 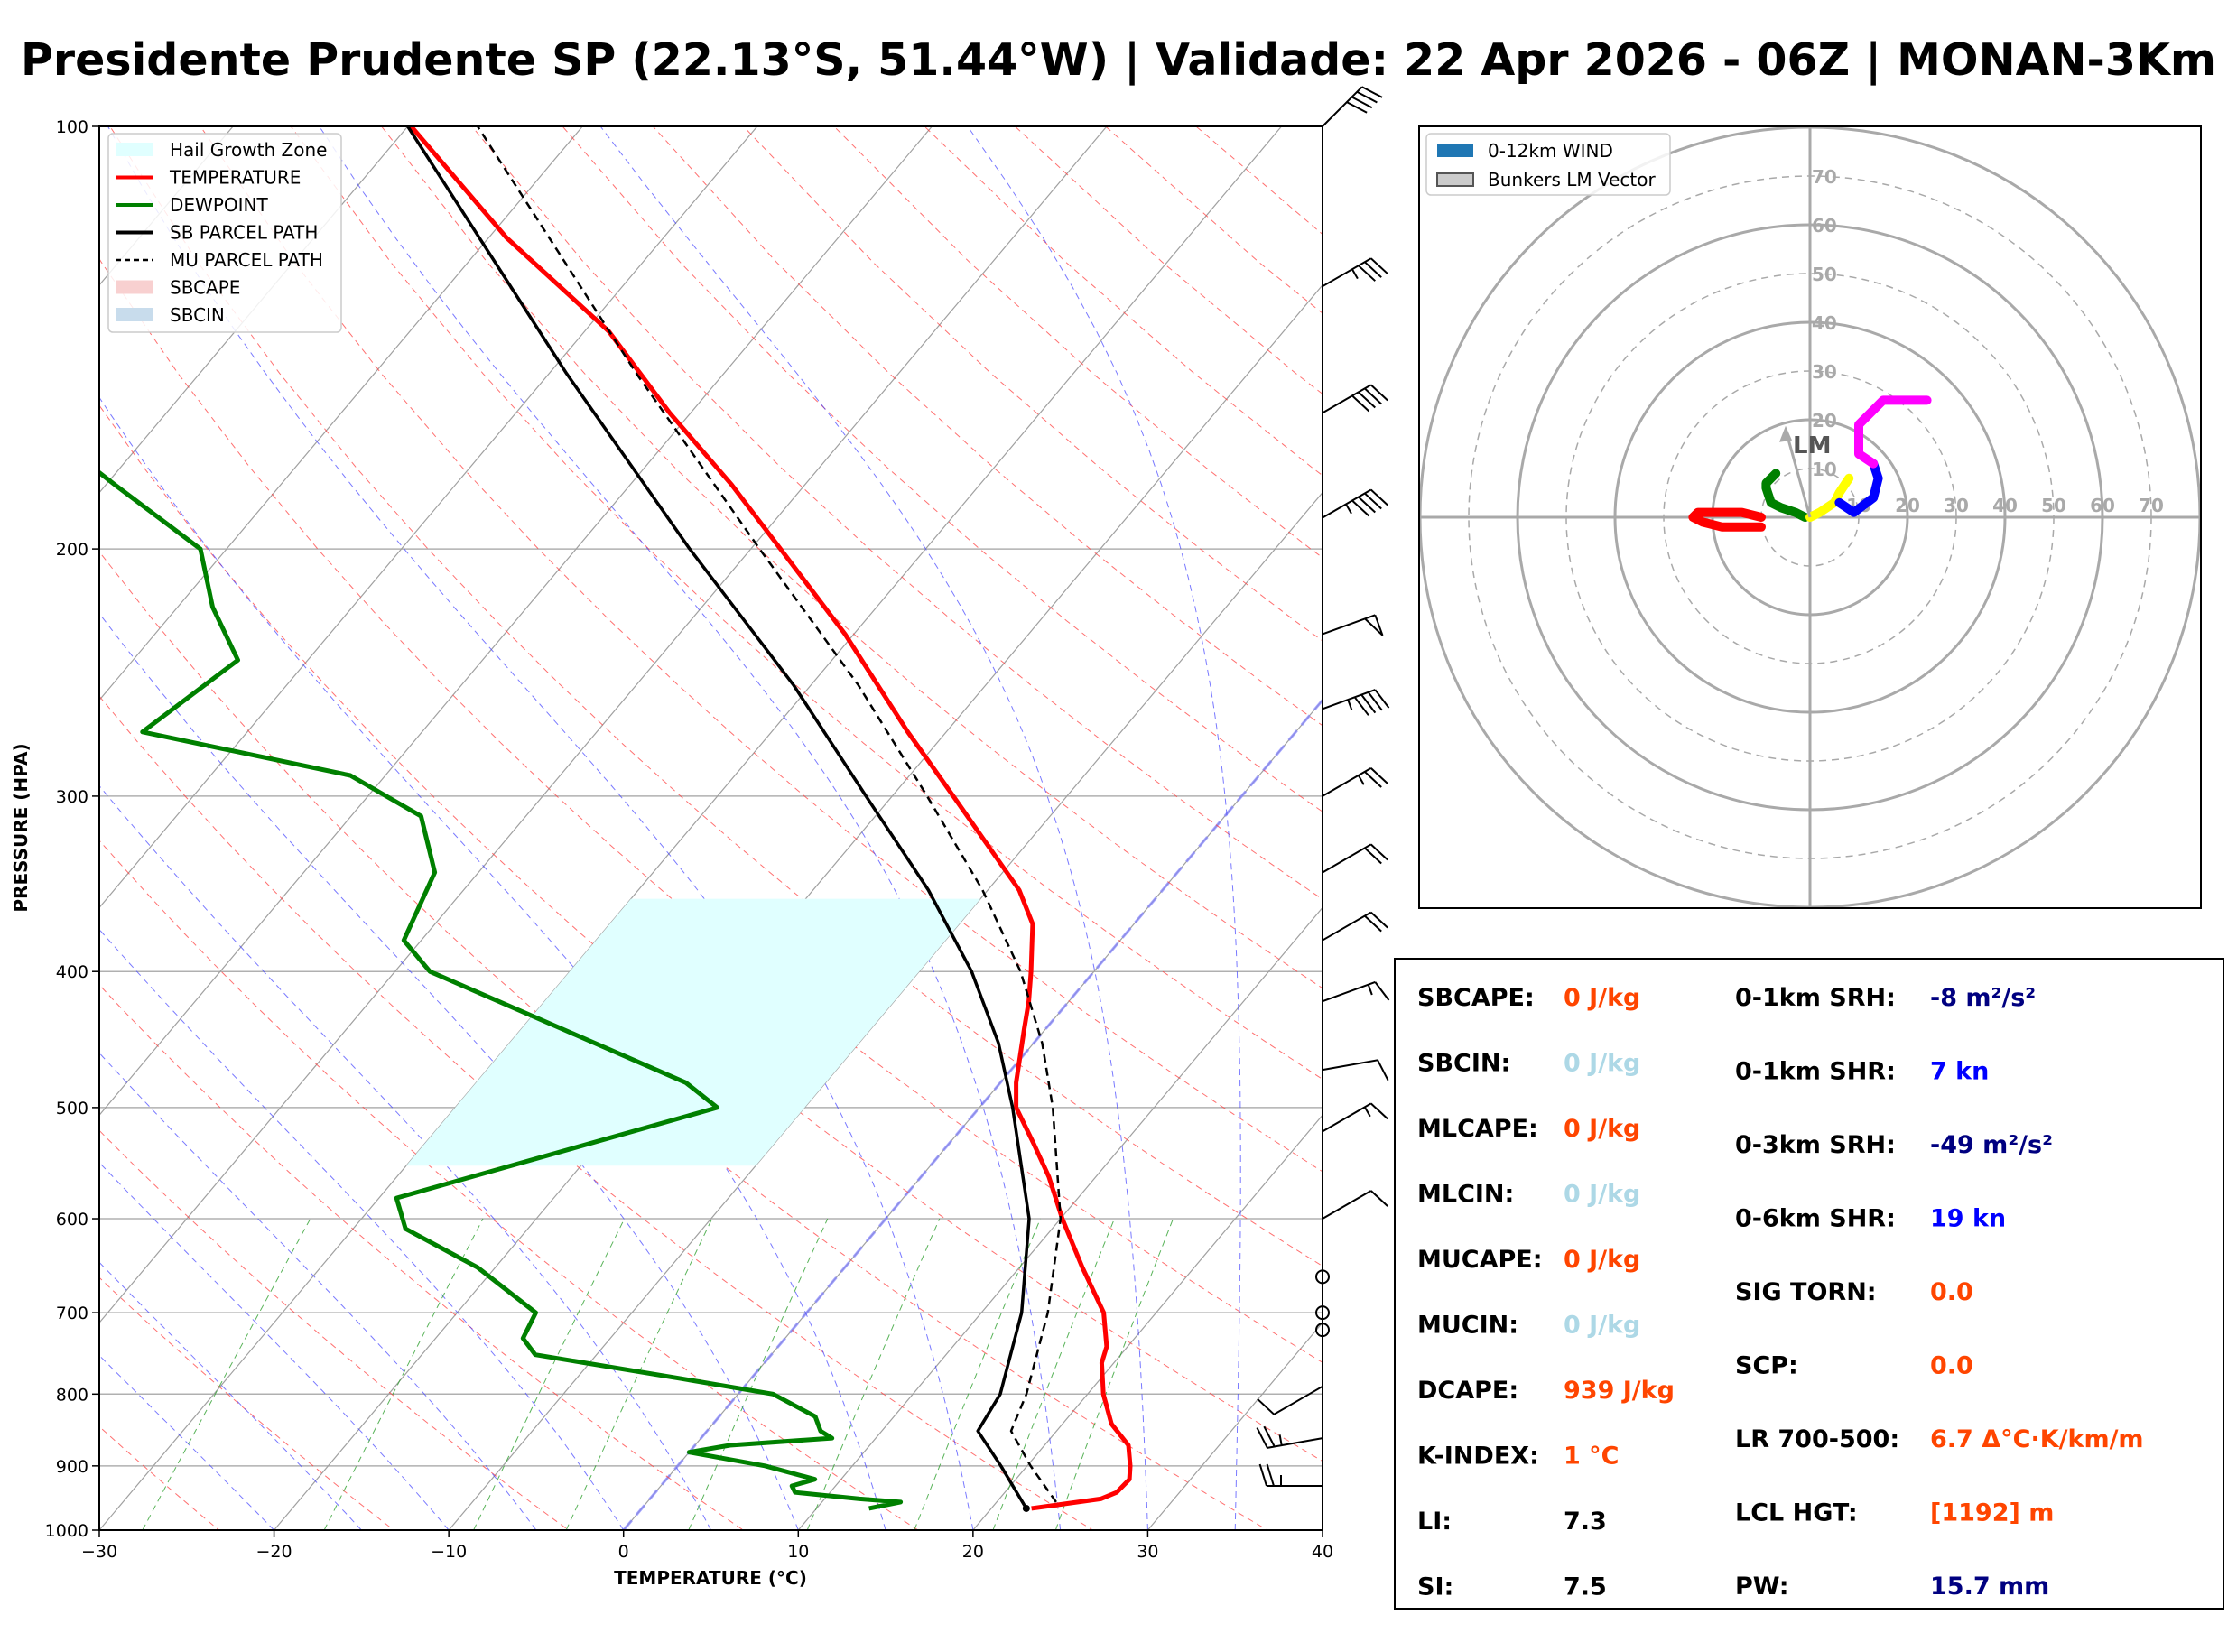 What do you see at coordinates (72, 972) in the screenshot?
I see `y-tick-label: 400` at bounding box center [72, 972].